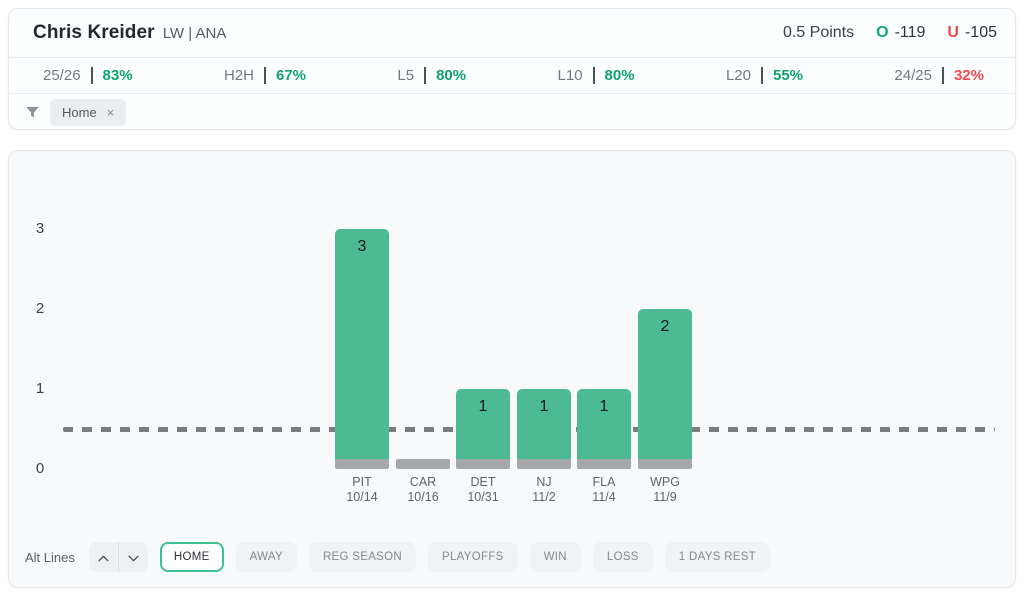  Describe the element at coordinates (103, 557) in the screenshot. I see `alt-line-up-button` at that location.